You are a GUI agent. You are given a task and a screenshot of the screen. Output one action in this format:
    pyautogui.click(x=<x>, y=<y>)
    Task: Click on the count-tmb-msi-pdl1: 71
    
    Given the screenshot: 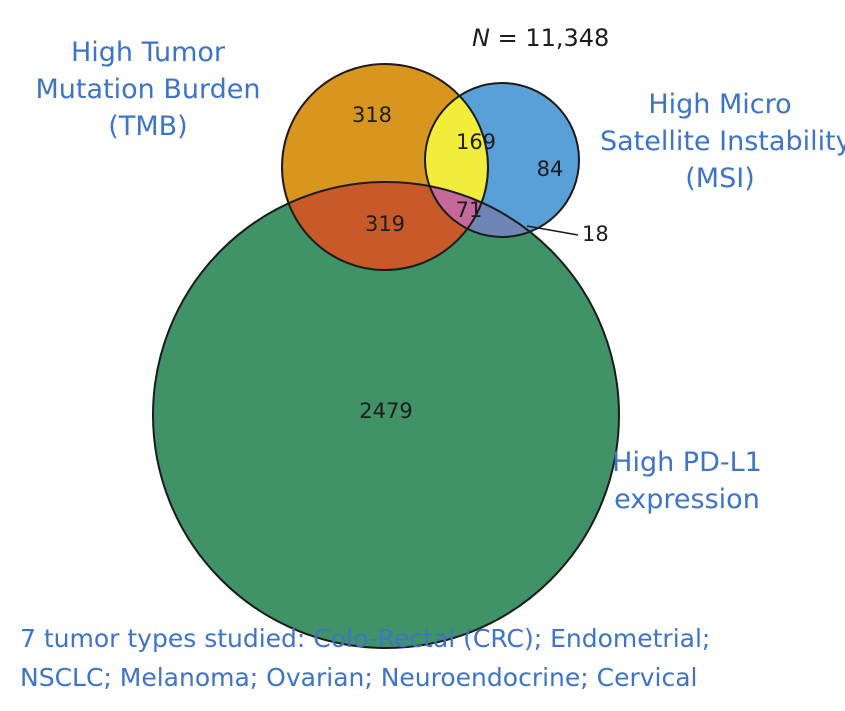 What is the action you would take?
    pyautogui.click(x=469, y=210)
    